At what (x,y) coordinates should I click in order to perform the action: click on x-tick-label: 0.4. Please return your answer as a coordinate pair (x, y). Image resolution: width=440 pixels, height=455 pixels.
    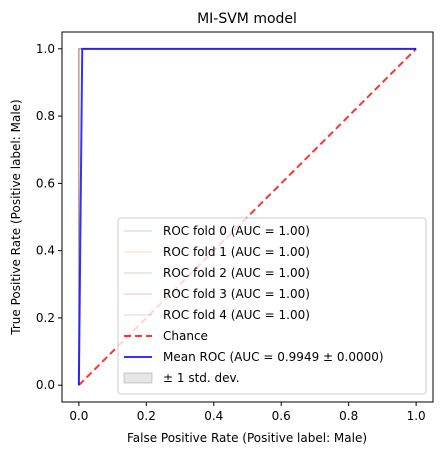
    Looking at the image, I should click on (213, 416).